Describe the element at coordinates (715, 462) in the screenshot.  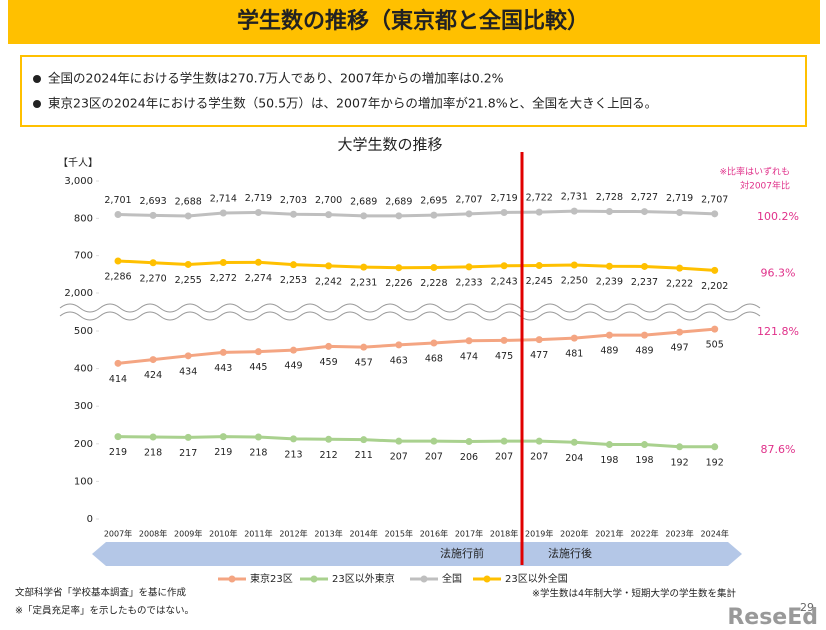
I see `data-label: 192` at that location.